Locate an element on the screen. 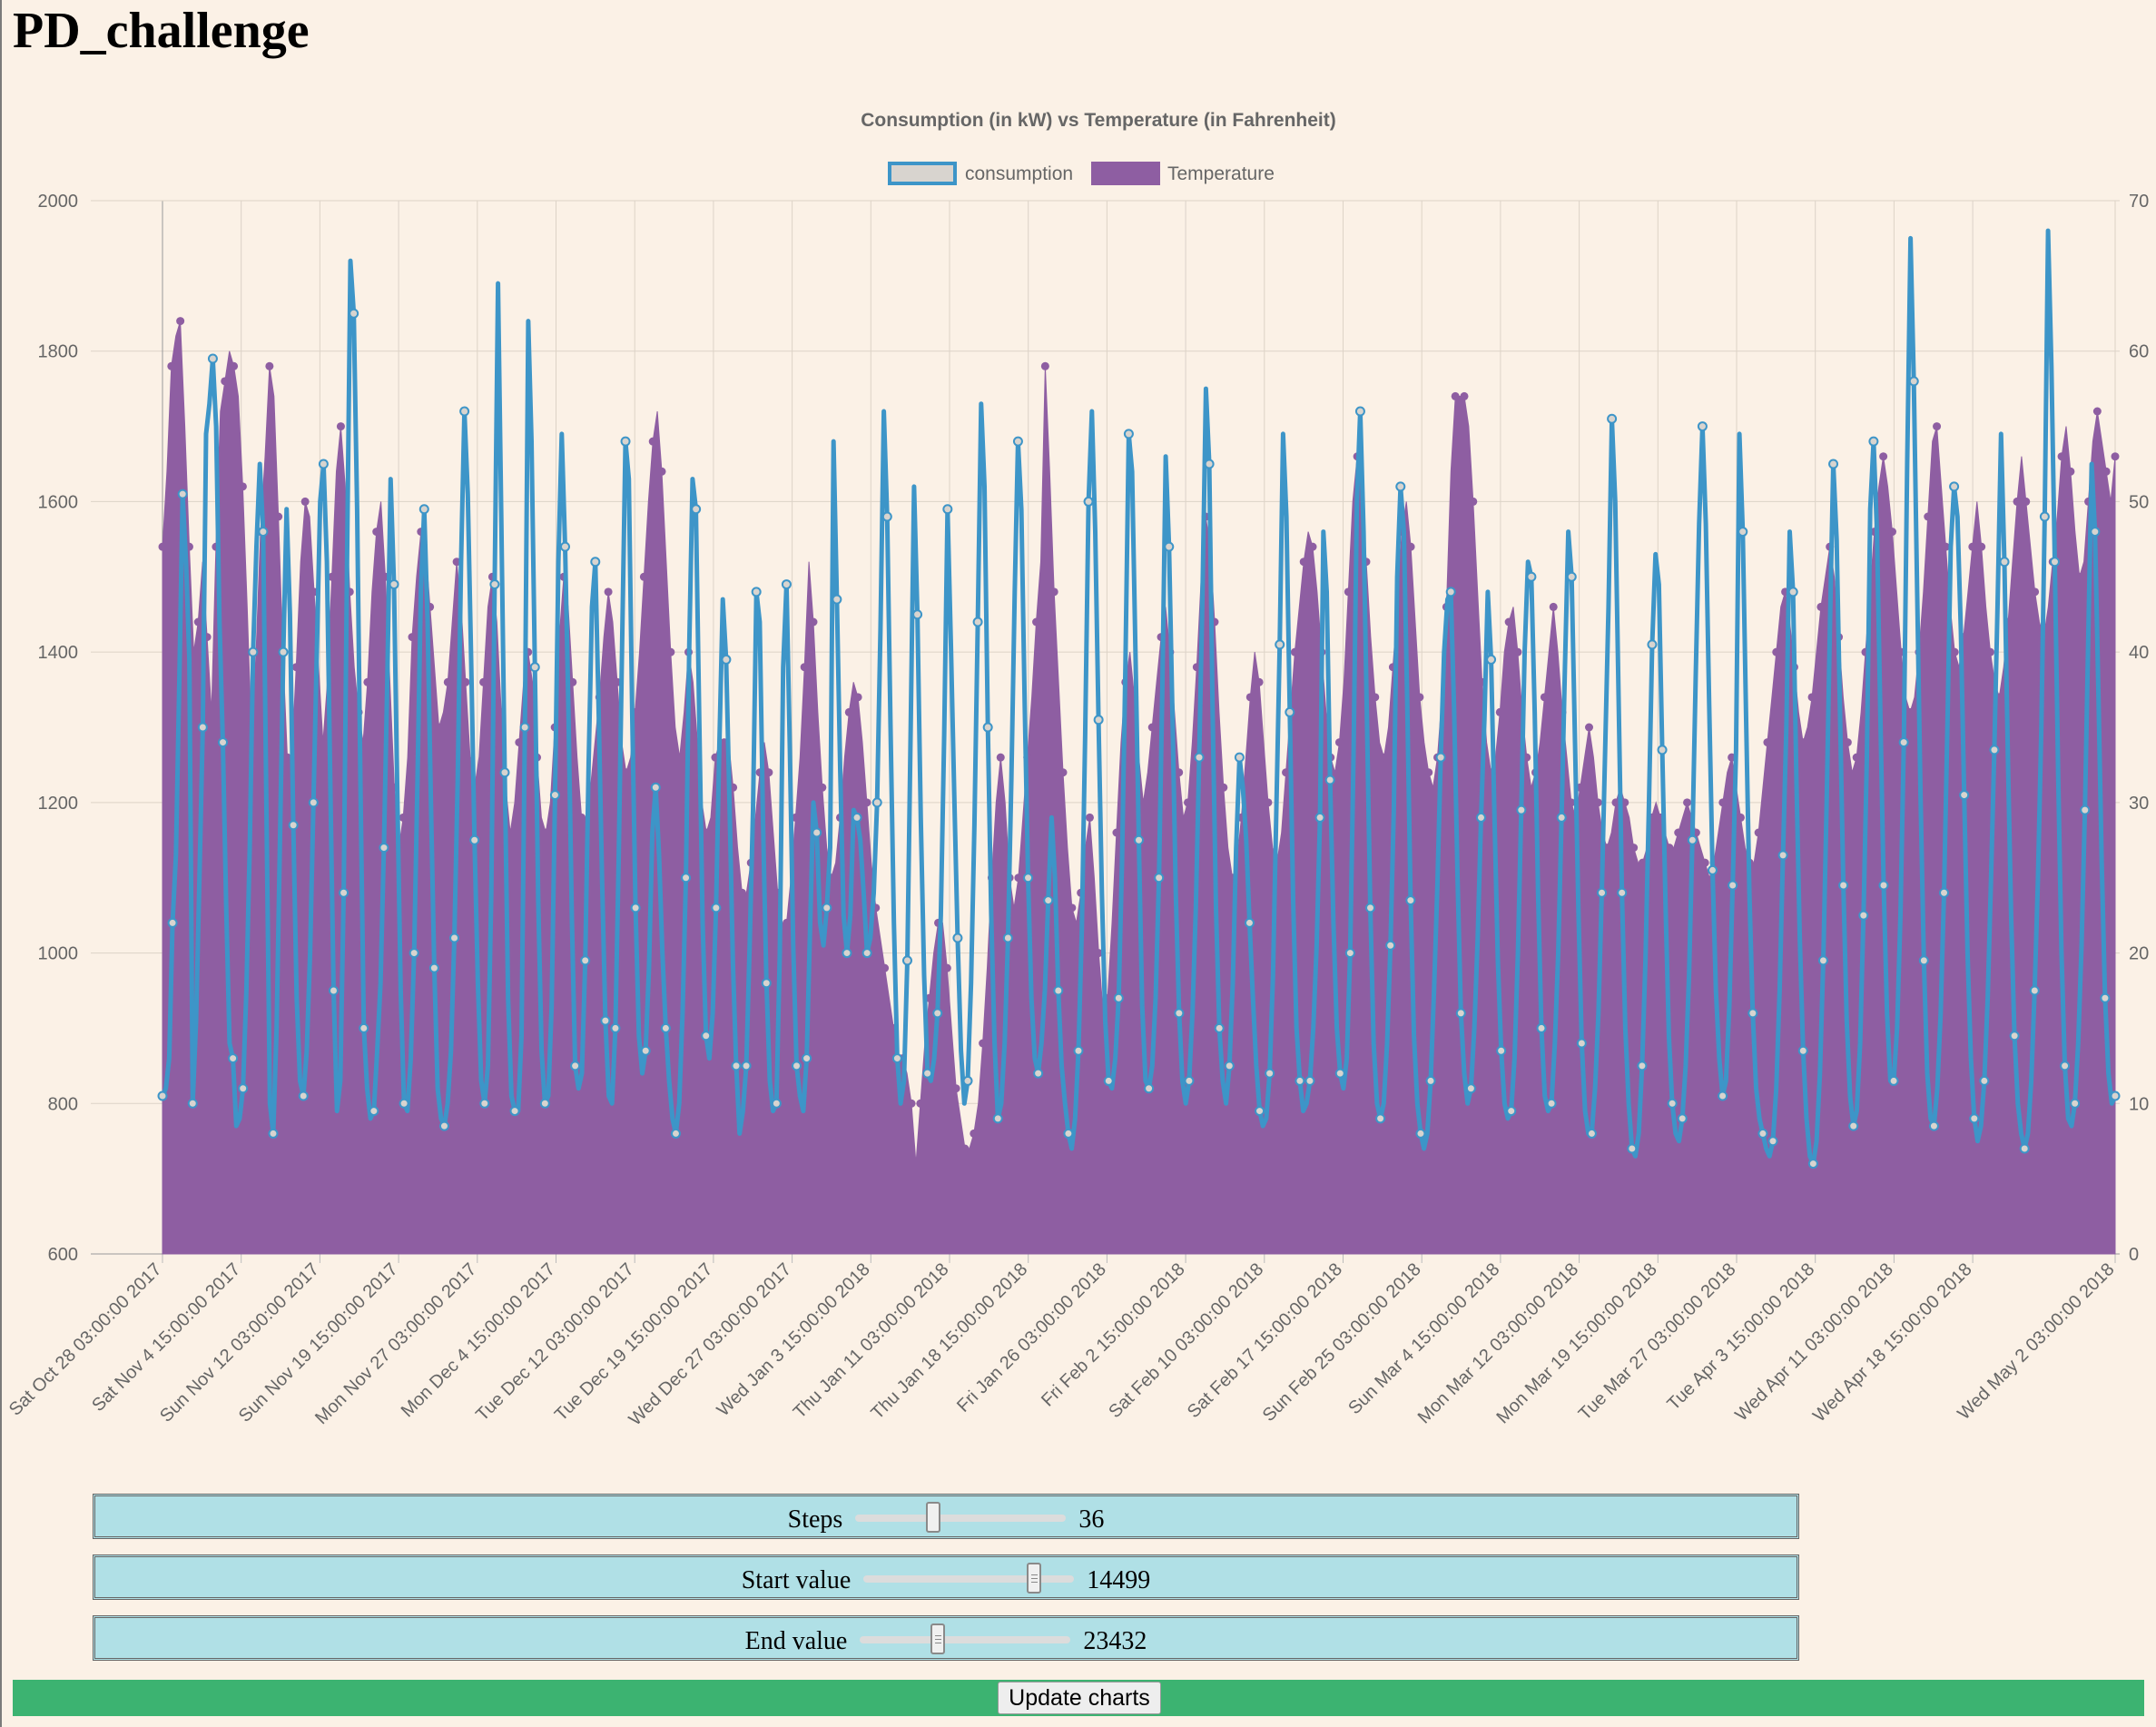  legend-label-consumption: consumption is located at coordinates (1019, 173).